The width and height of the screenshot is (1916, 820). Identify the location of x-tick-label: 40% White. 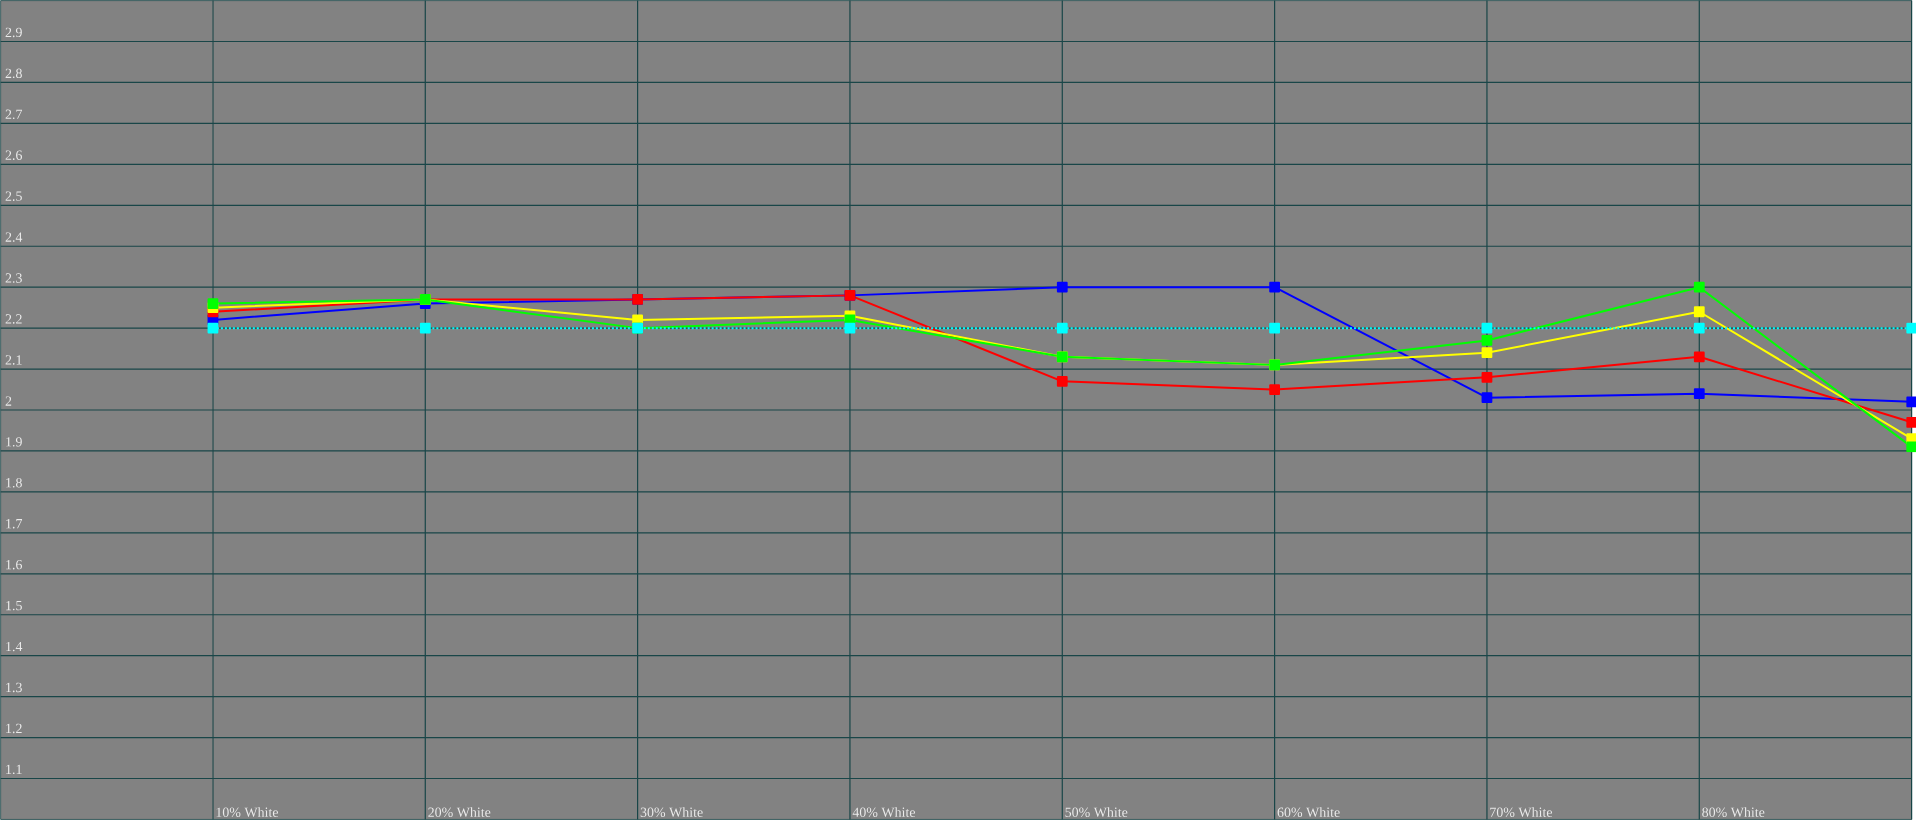
(884, 812).